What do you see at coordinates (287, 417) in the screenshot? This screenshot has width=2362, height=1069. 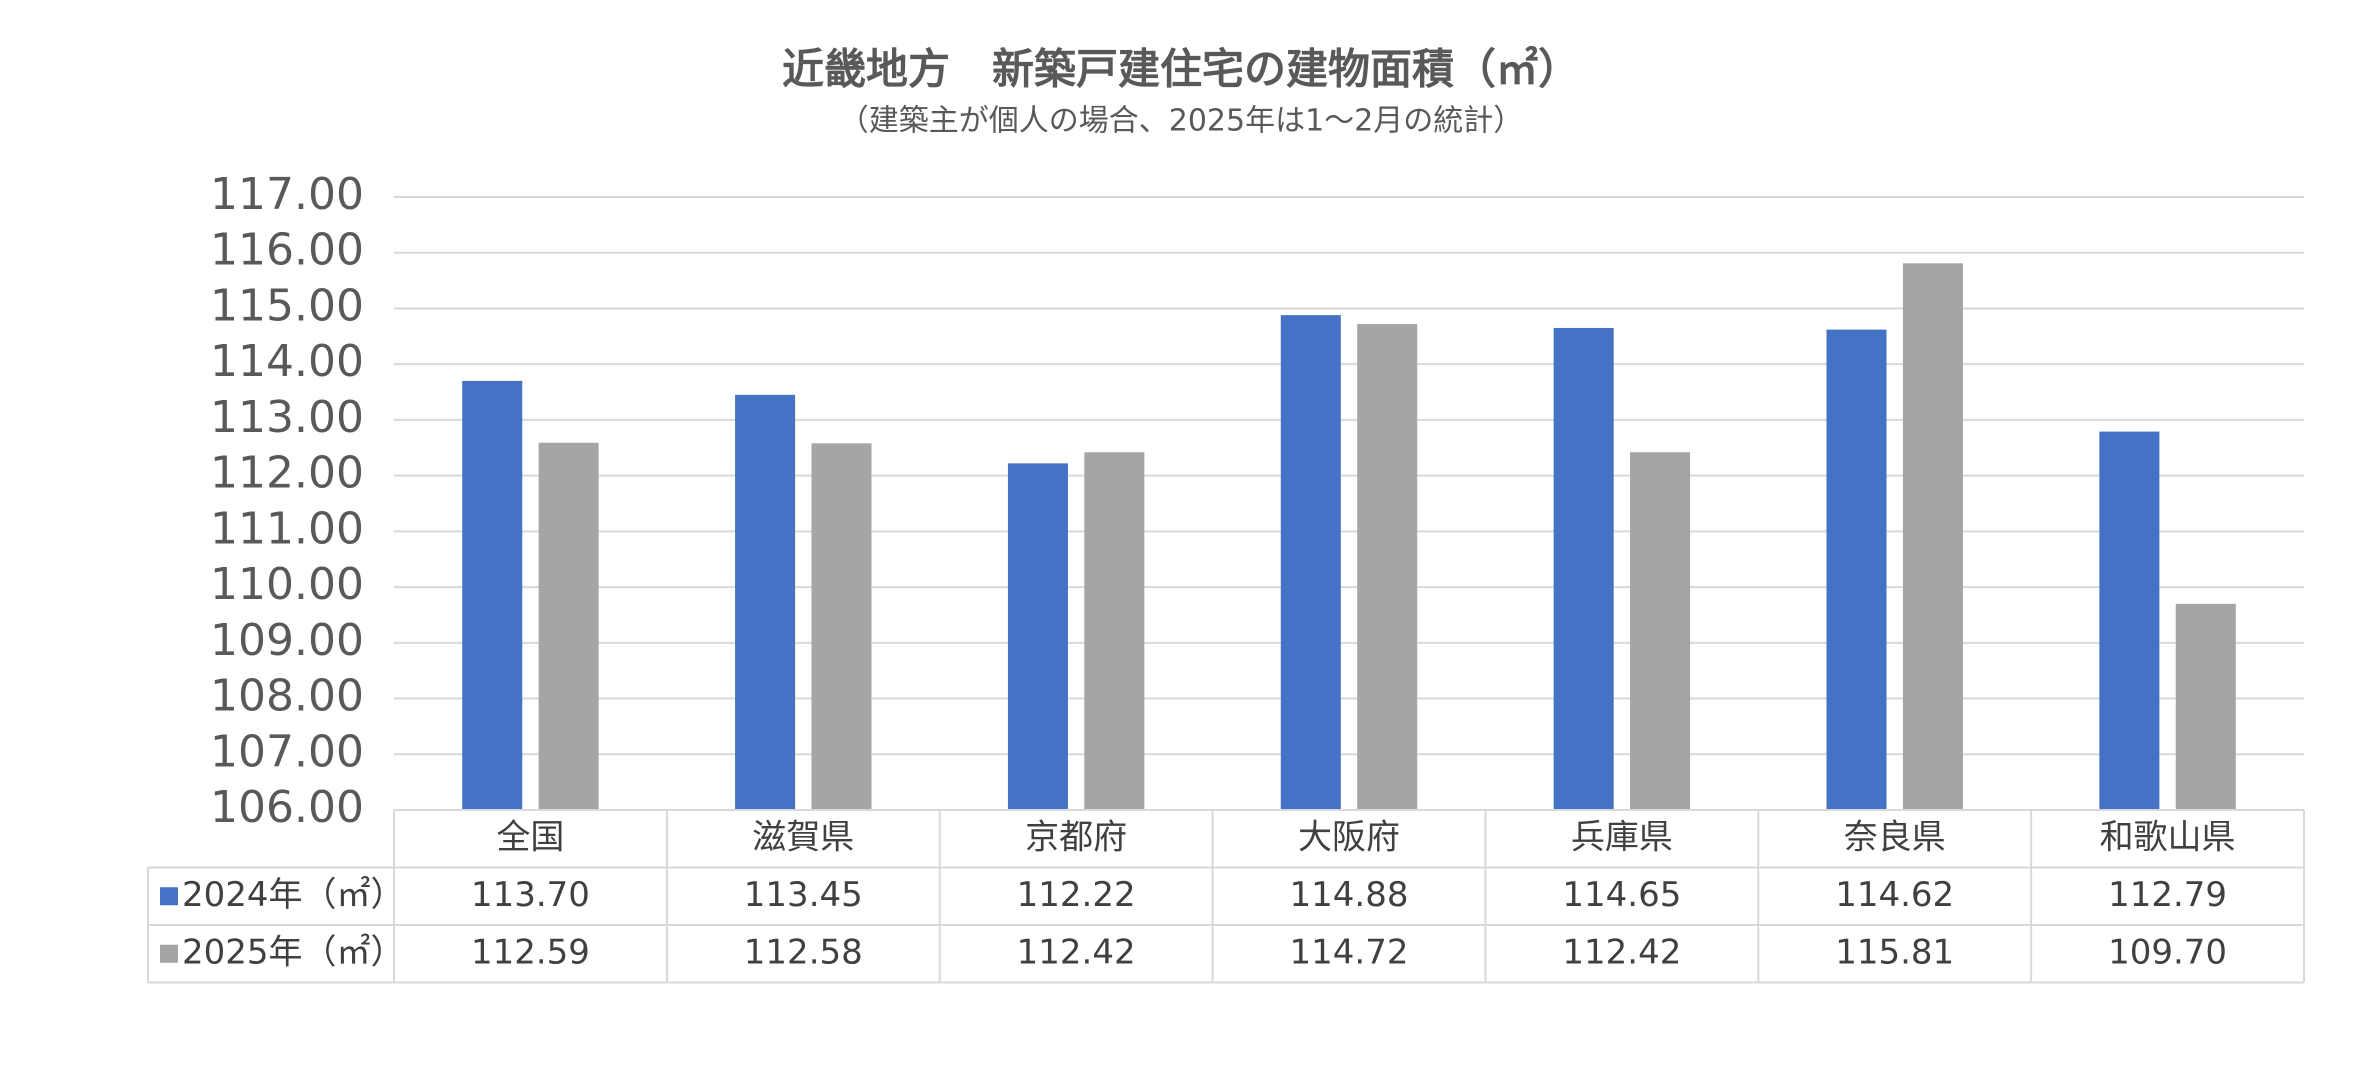 I see `y-tick-label: 113.00` at bounding box center [287, 417].